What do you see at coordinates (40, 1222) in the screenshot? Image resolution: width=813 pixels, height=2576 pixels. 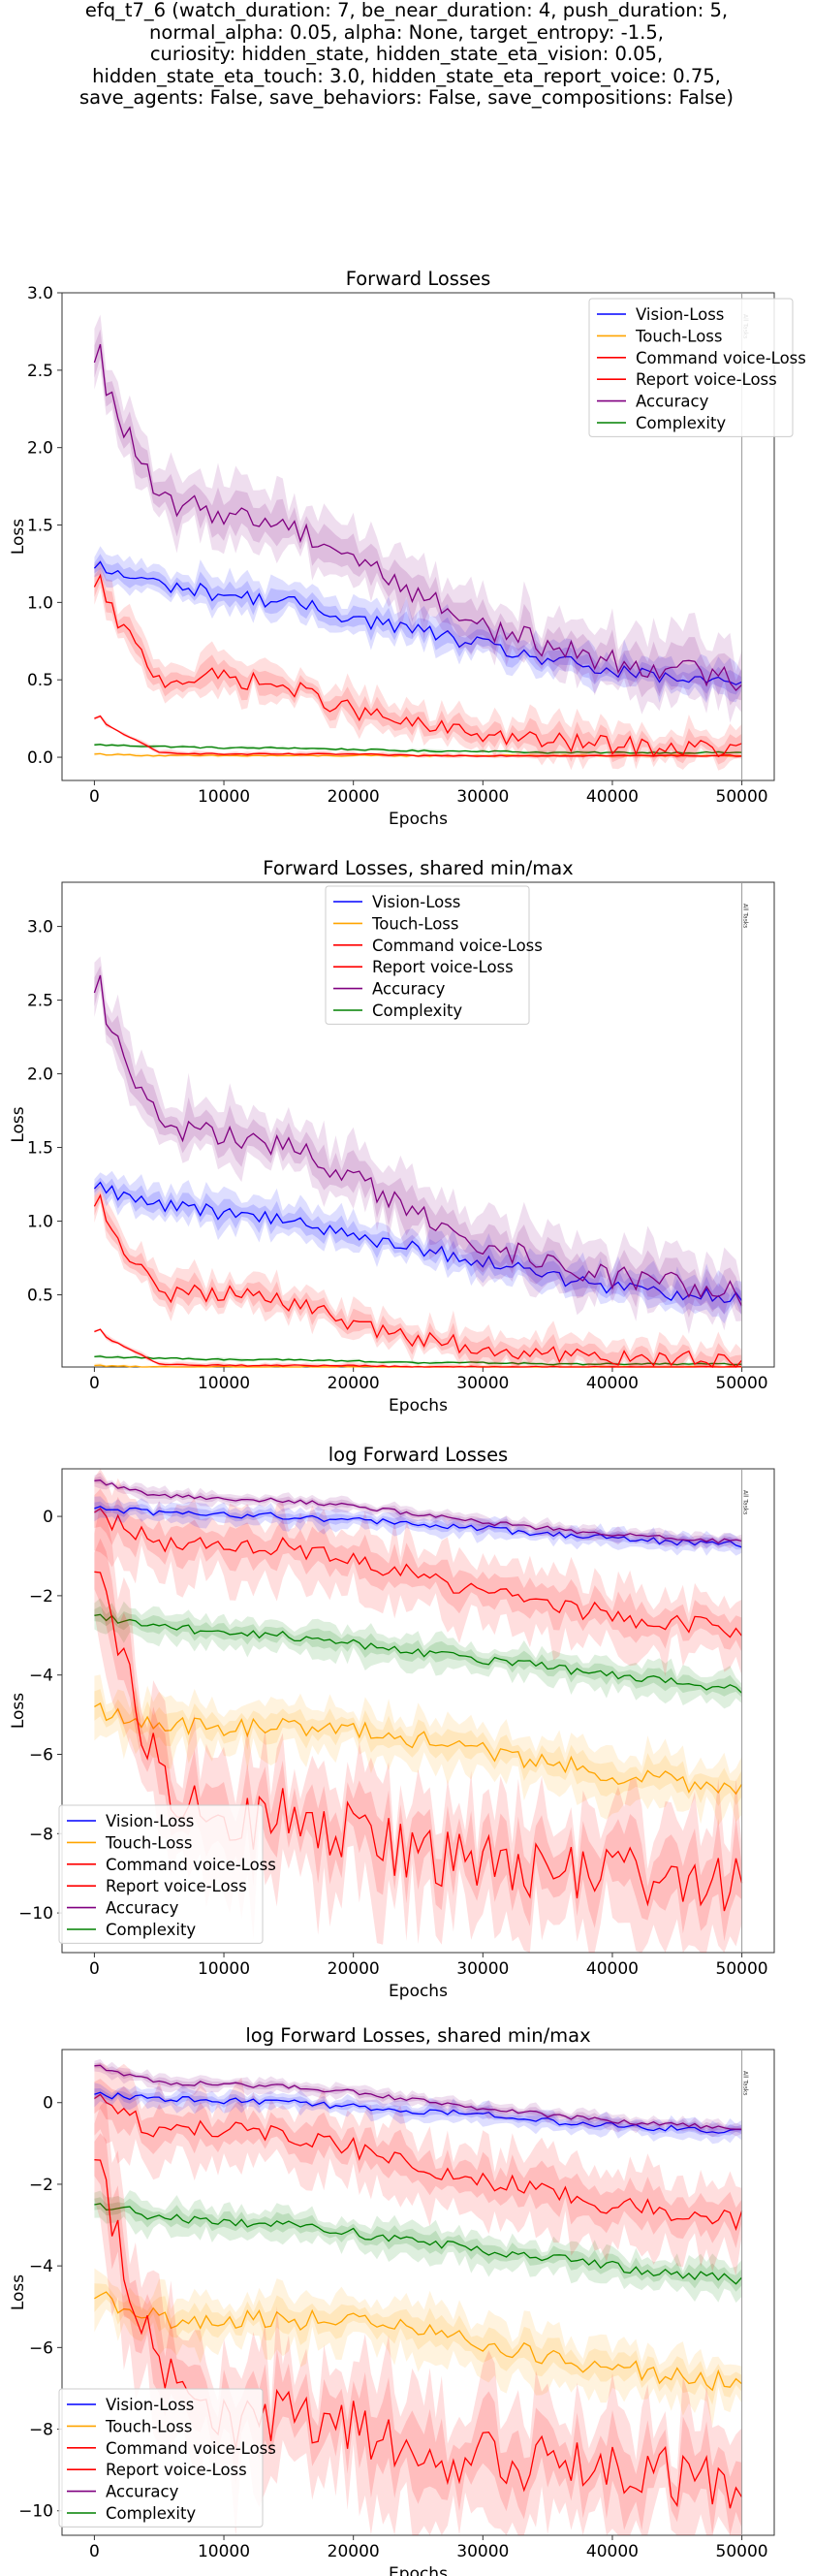 I see `y-tick-label: 1.0` at bounding box center [40, 1222].